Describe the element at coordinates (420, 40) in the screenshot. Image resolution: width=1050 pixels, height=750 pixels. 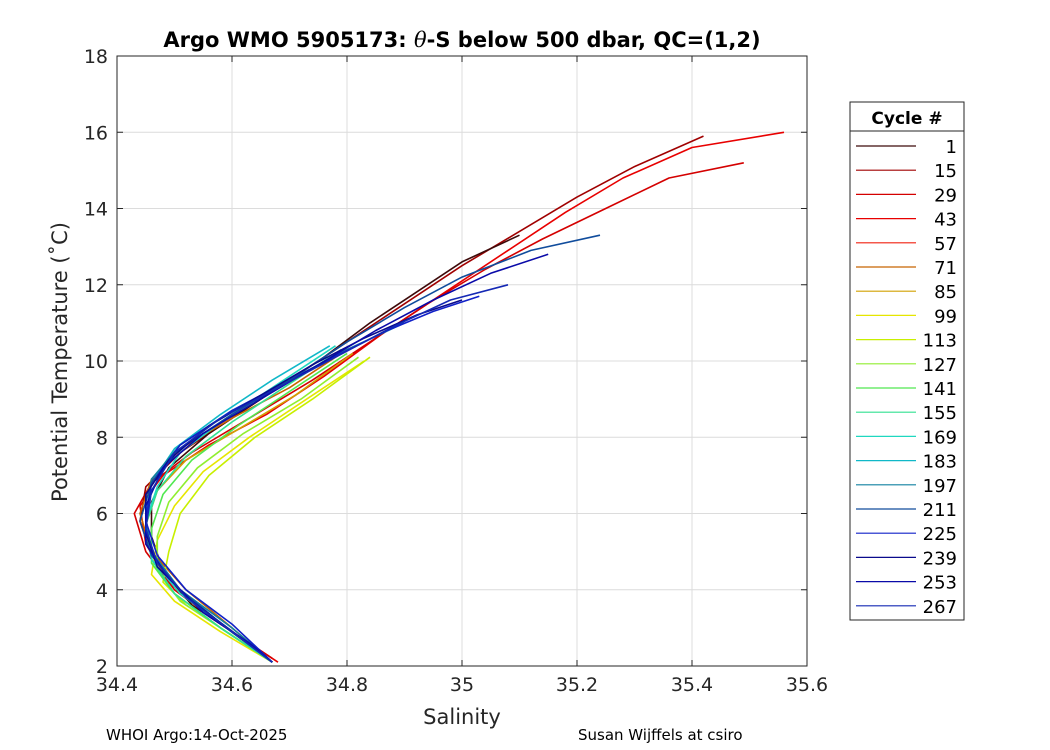
I see `title-theta-symbol: θ` at that location.